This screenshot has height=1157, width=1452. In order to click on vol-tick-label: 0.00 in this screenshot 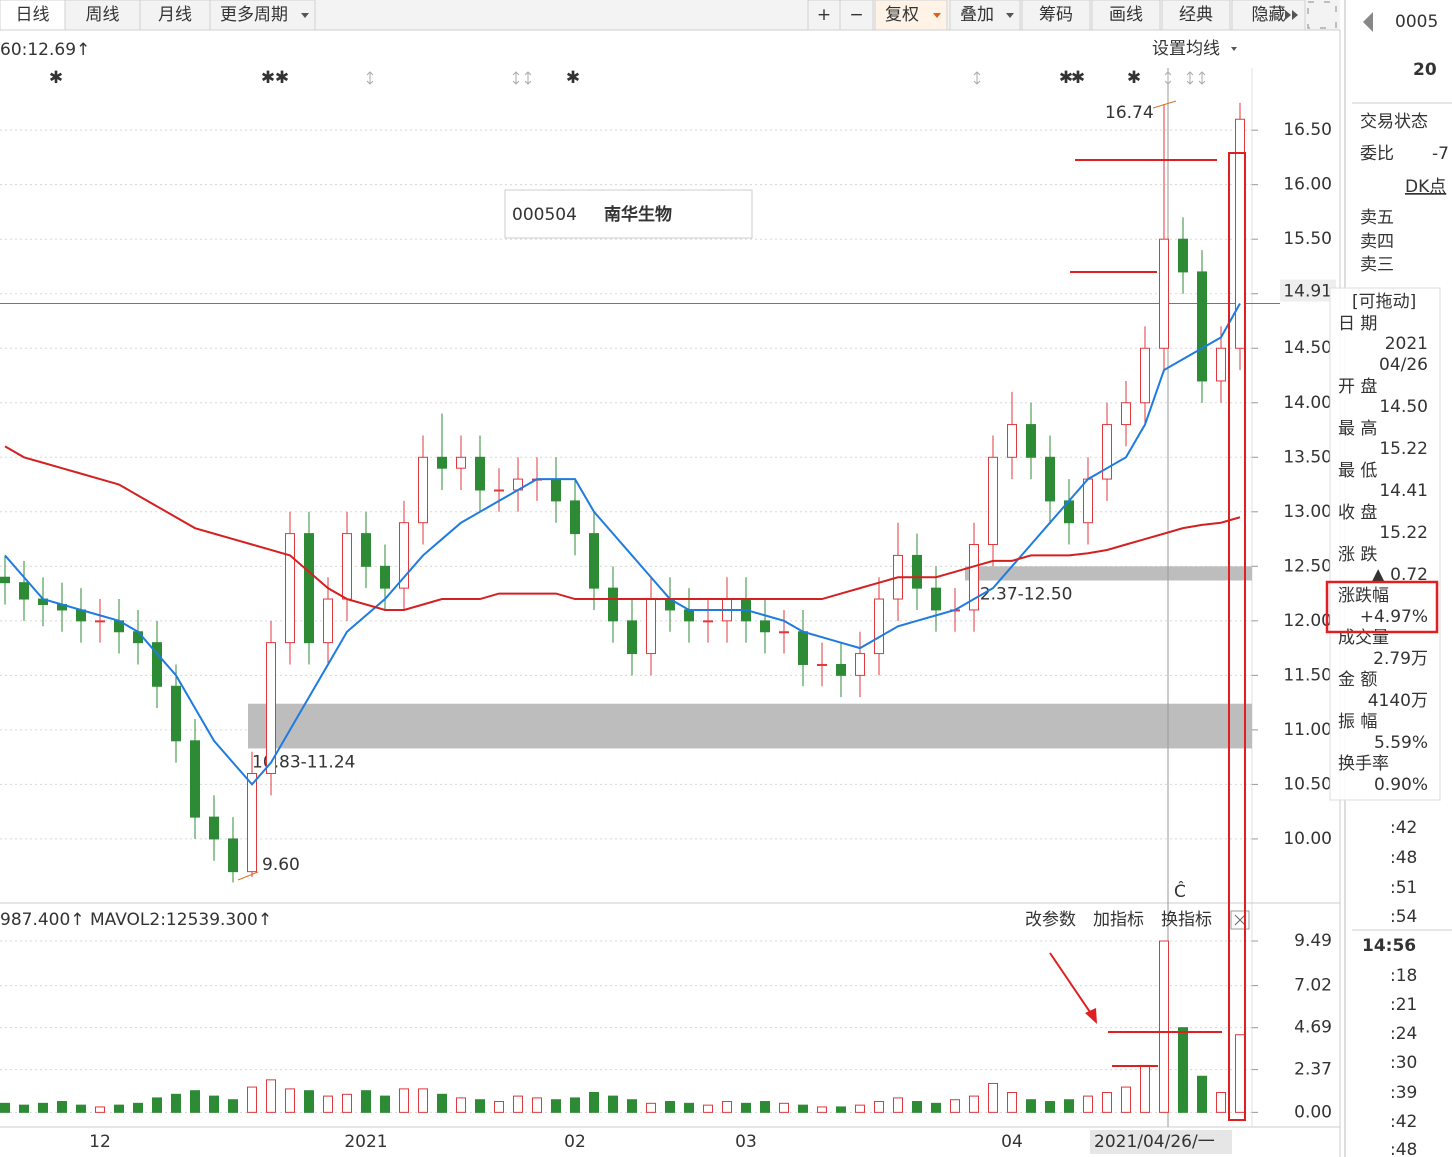, I will do `click(1313, 1112)`.